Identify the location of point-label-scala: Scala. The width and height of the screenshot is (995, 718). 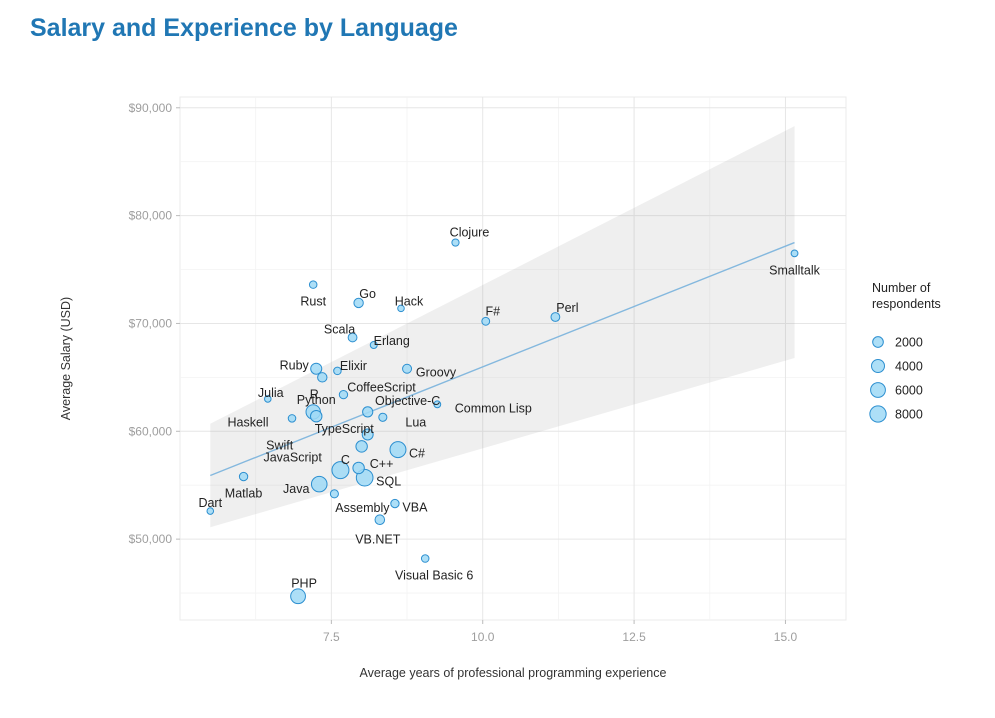
(339, 329).